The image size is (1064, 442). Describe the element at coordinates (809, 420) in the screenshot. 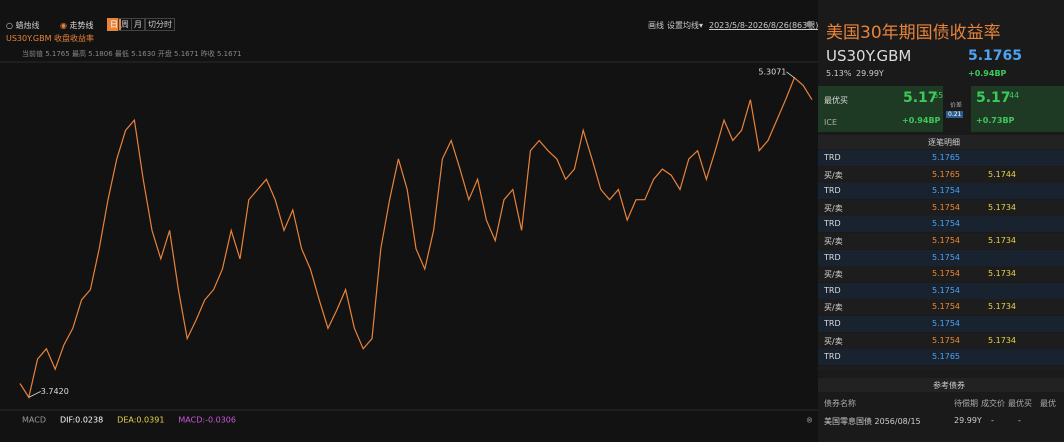

I see `close-icon: ⊗` at that location.